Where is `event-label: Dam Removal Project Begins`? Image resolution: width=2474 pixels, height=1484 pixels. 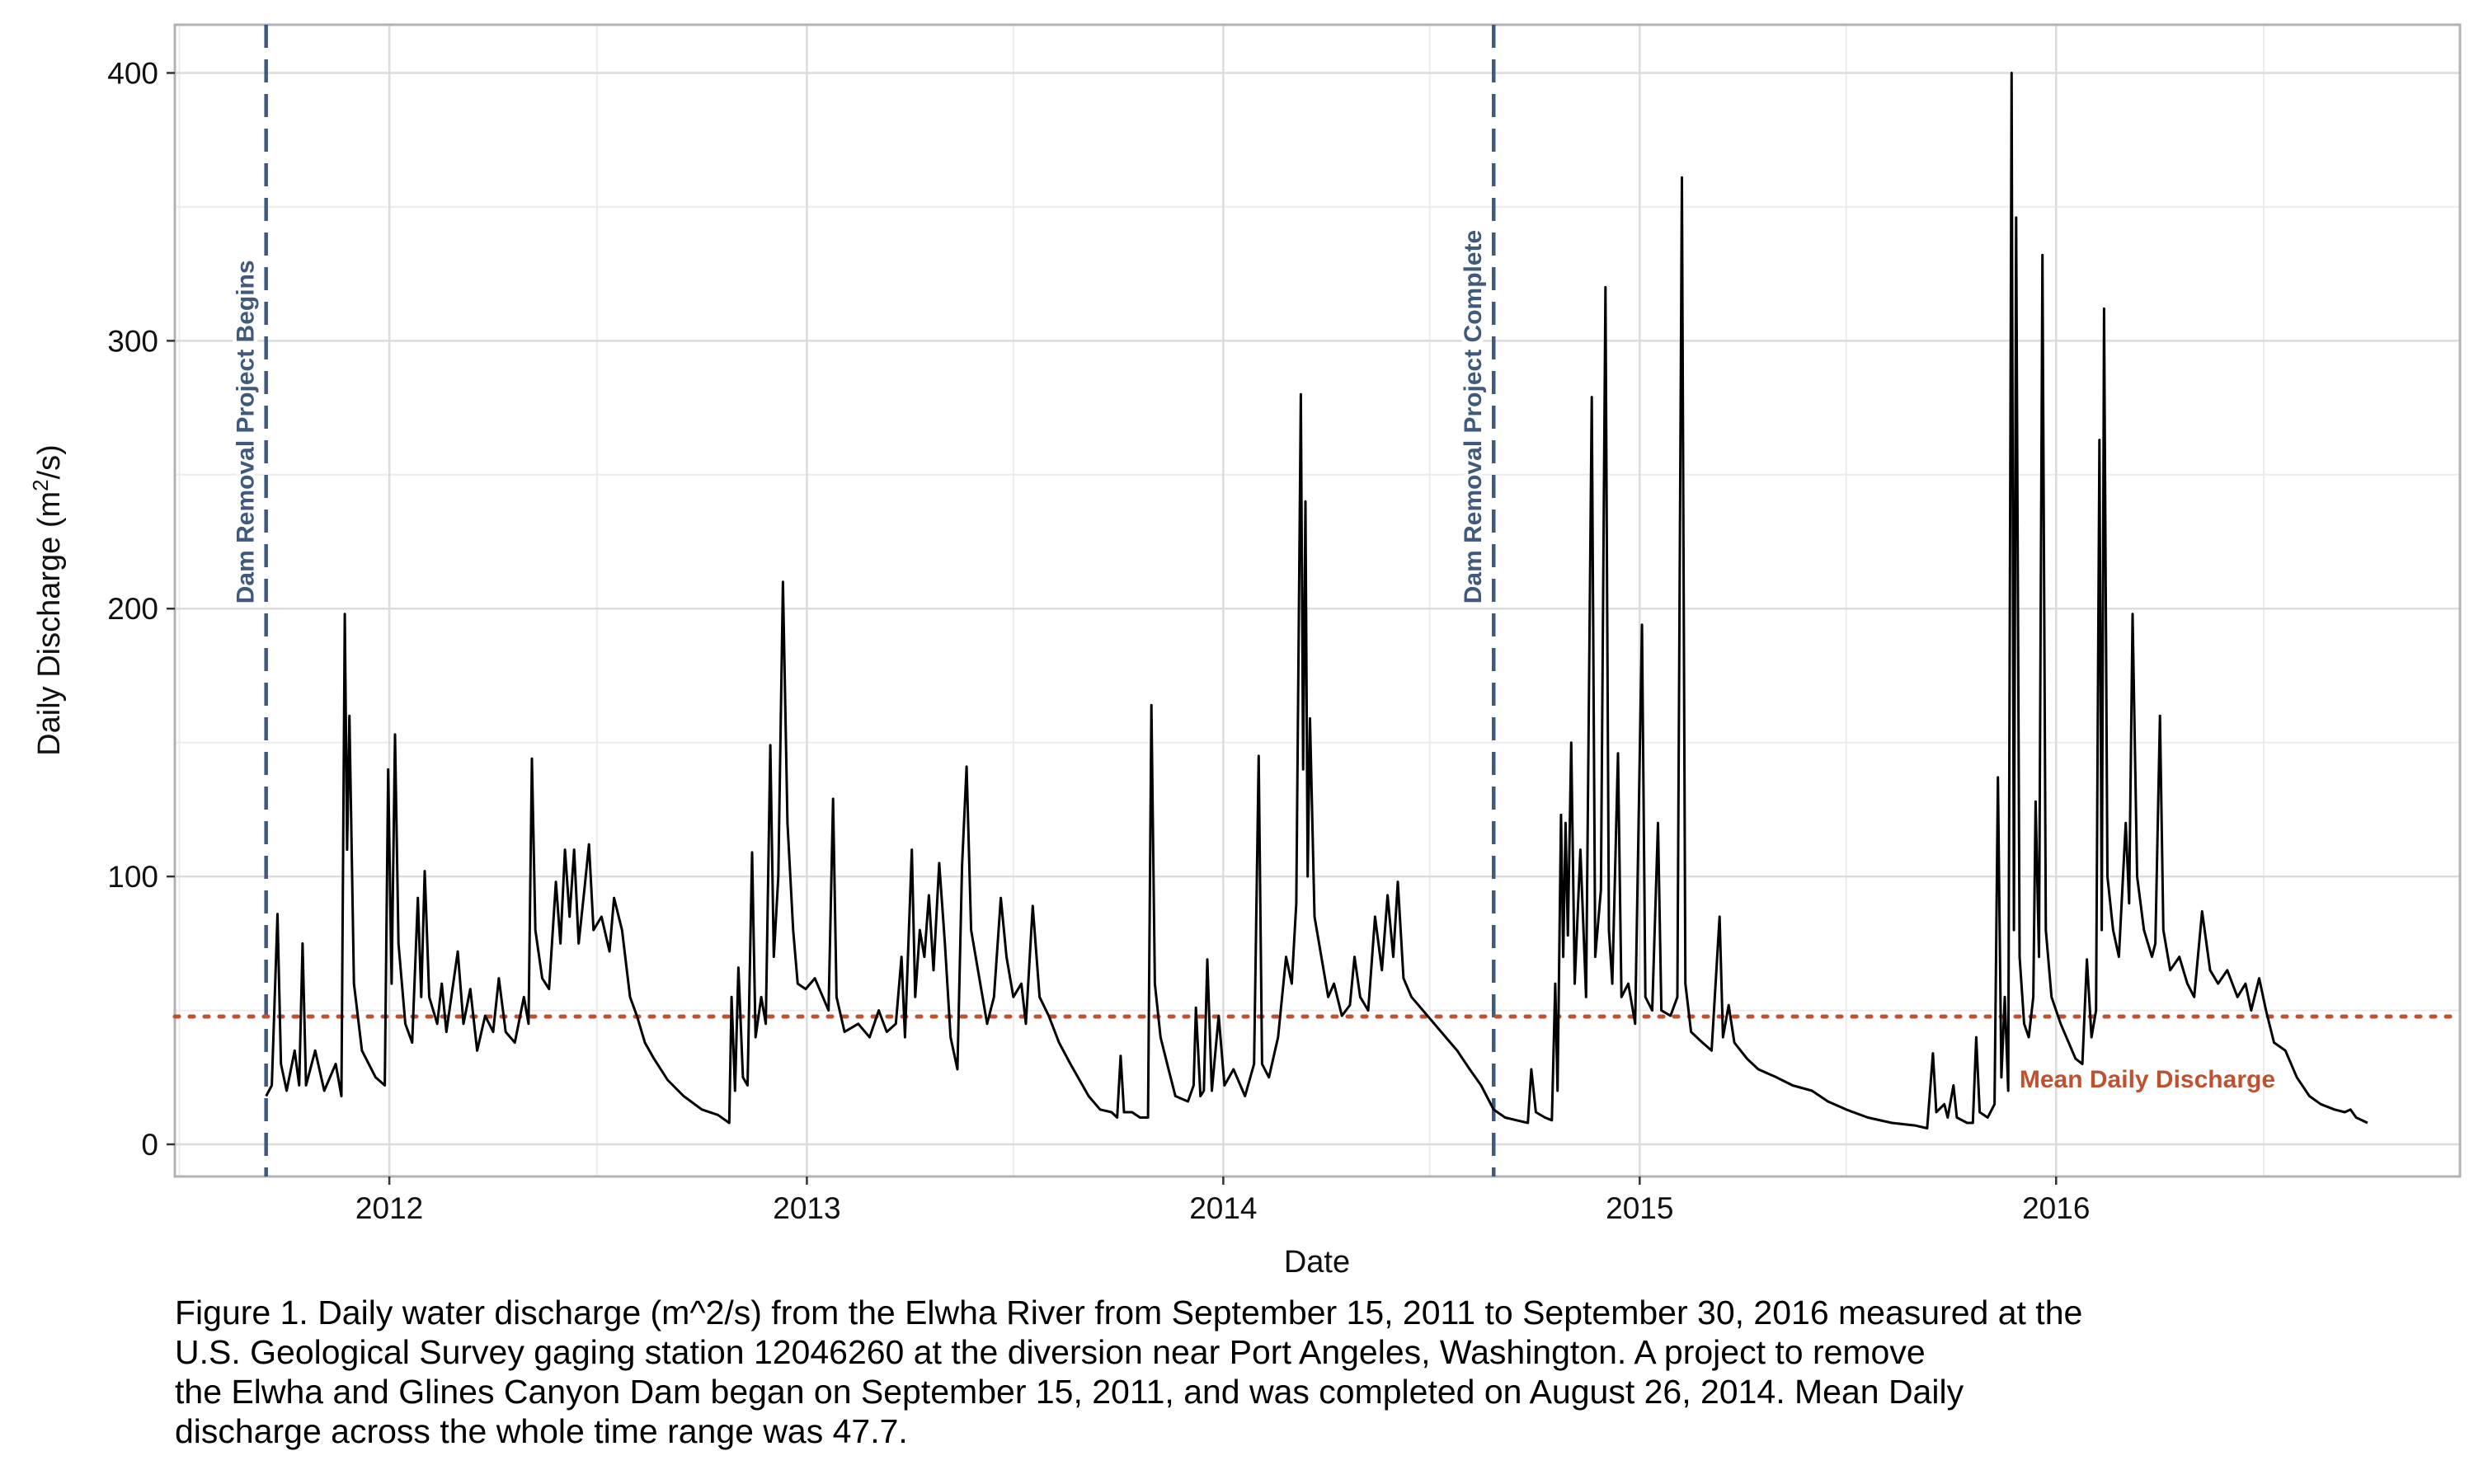
event-label: Dam Removal Project Begins is located at coordinates (246, 431).